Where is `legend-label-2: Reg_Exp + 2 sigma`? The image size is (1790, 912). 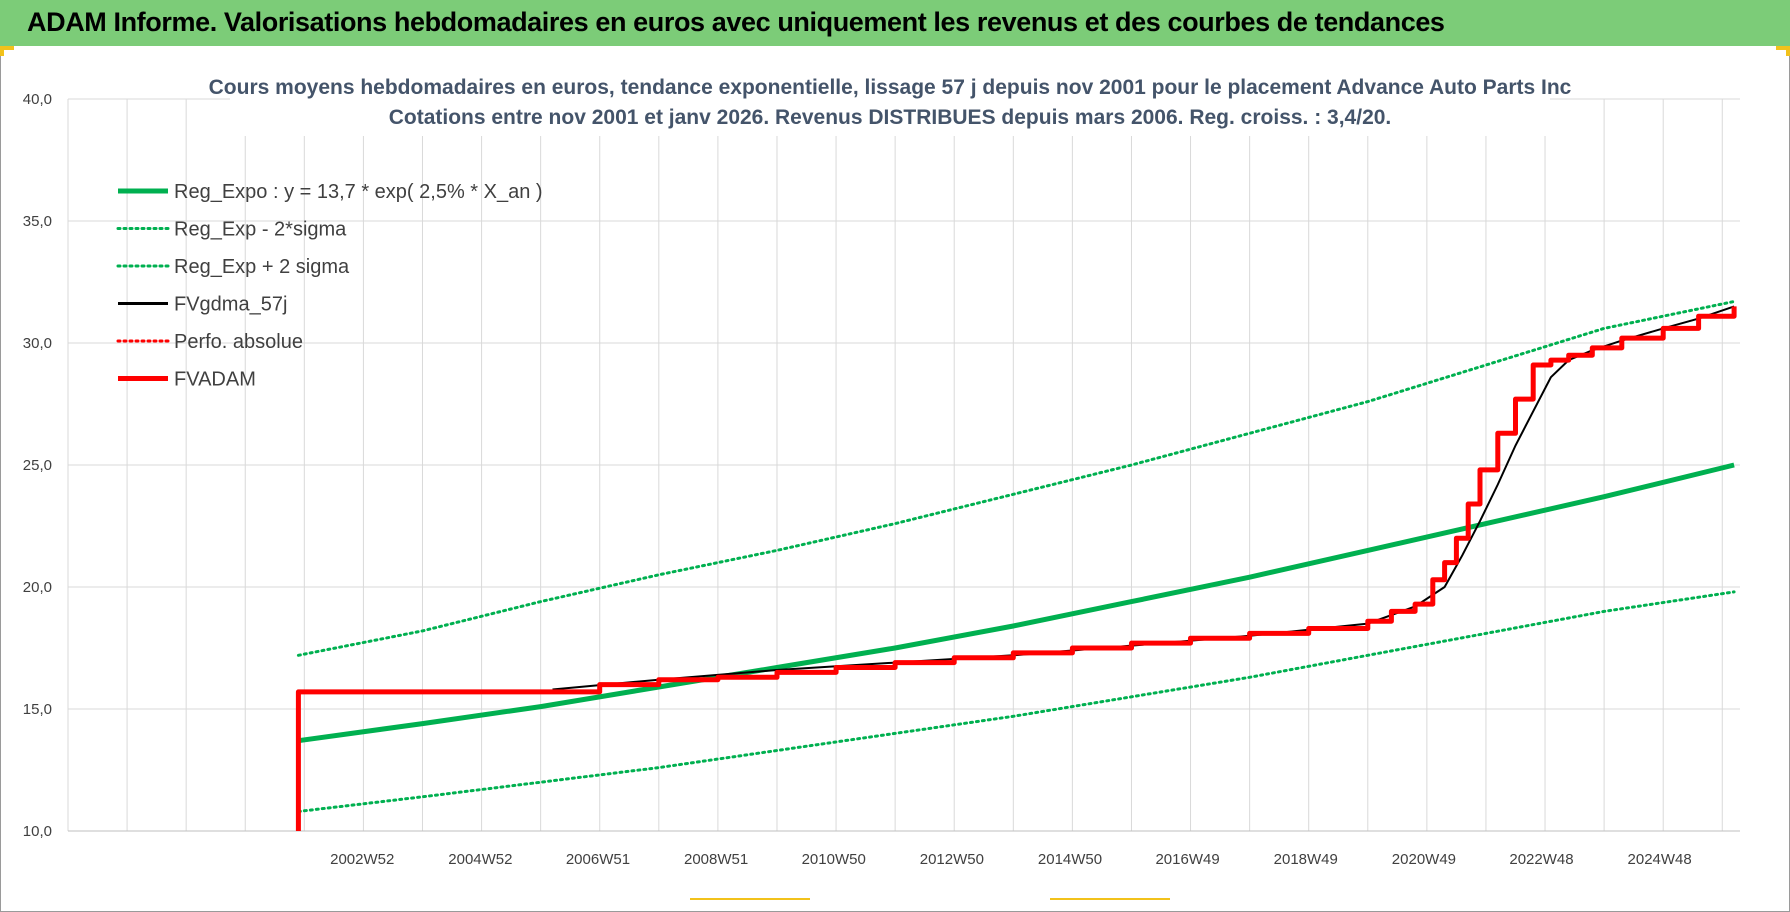
legend-label-2: Reg_Exp + 2 sigma is located at coordinates (262, 267).